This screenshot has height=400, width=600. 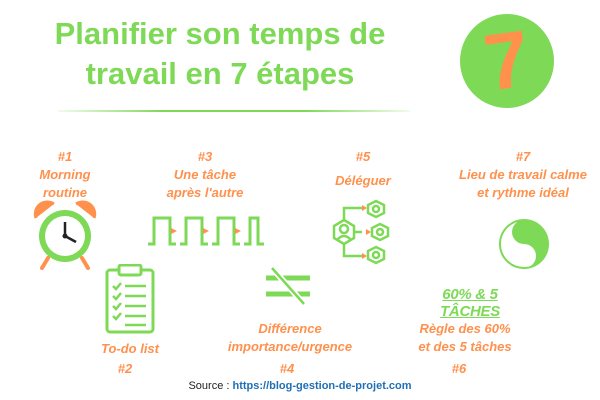 I want to click on step-2-label: To-do list, so click(x=129, y=348).